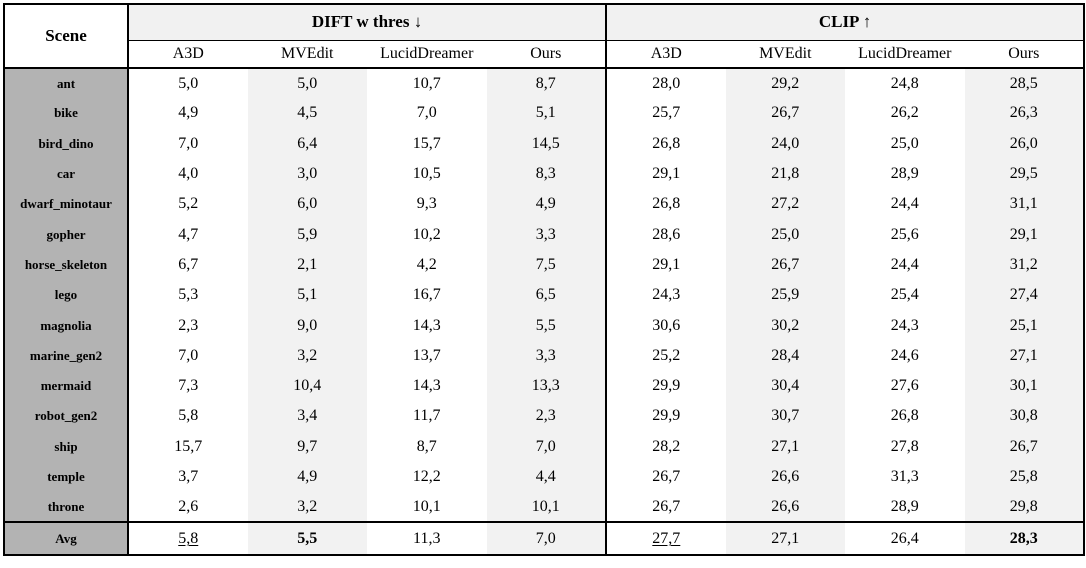  Describe the element at coordinates (544, 83) in the screenshot. I see `table-row-ant: ant 5,0 5,0 10,7 8,7 28,0 29,2 24,8 28,5` at that location.